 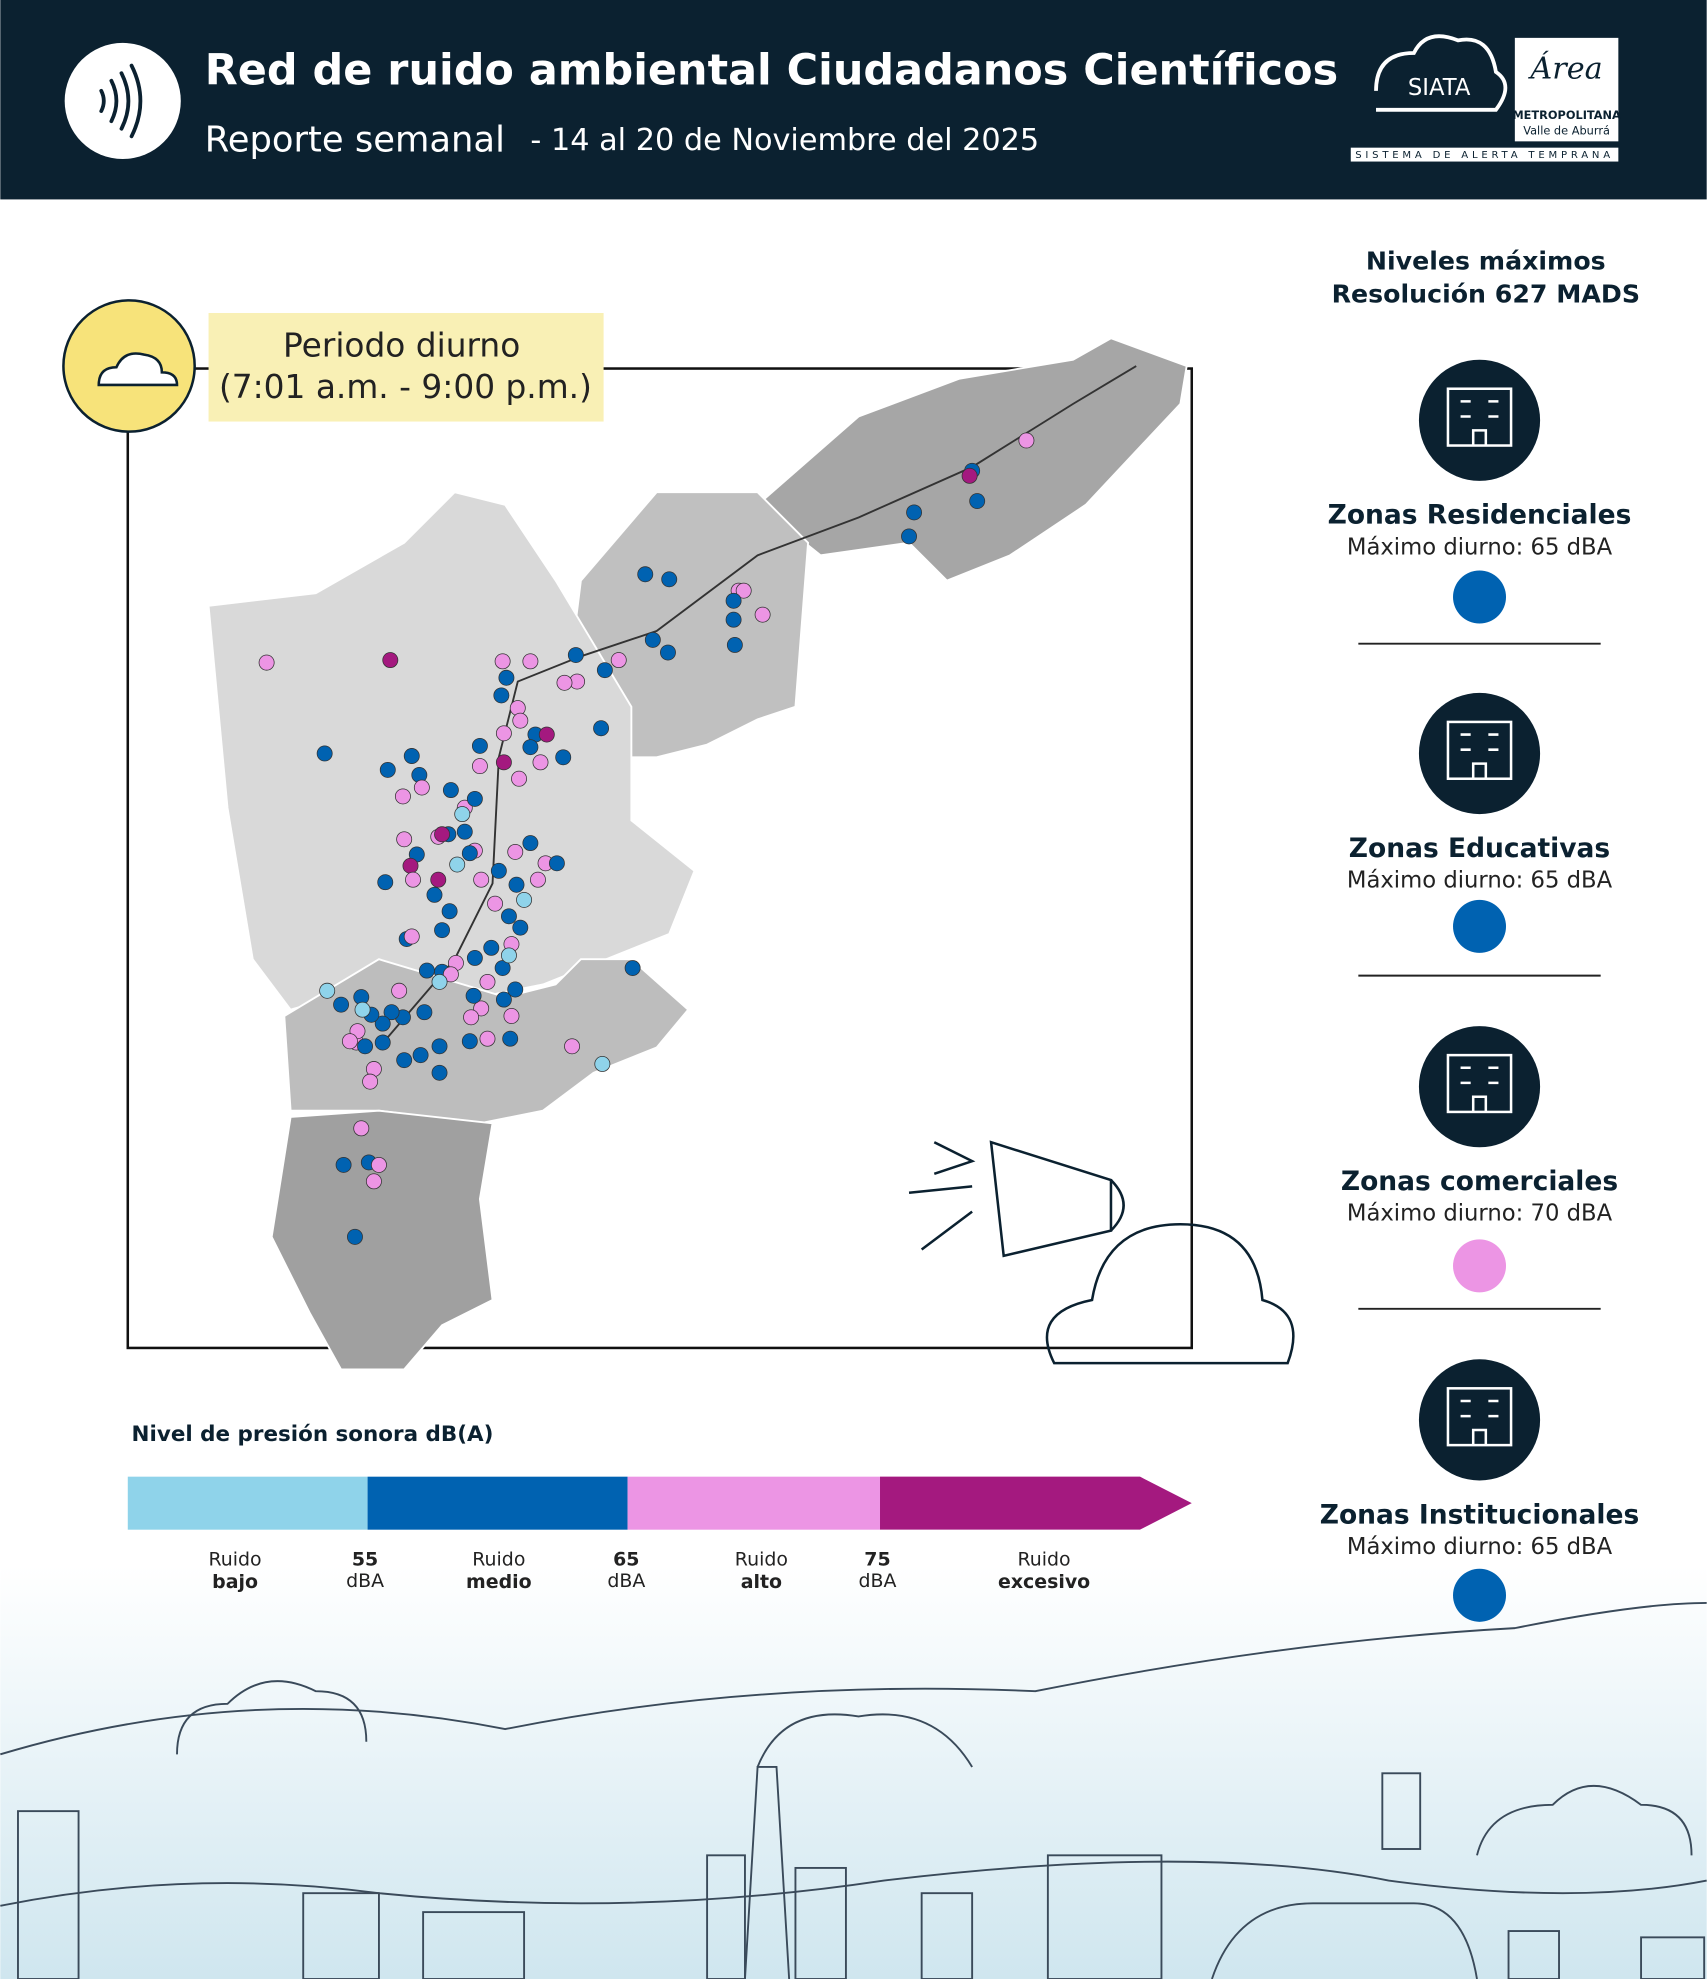 What do you see at coordinates (235, 1582) in the screenshot?
I see `legend-label: bajo` at bounding box center [235, 1582].